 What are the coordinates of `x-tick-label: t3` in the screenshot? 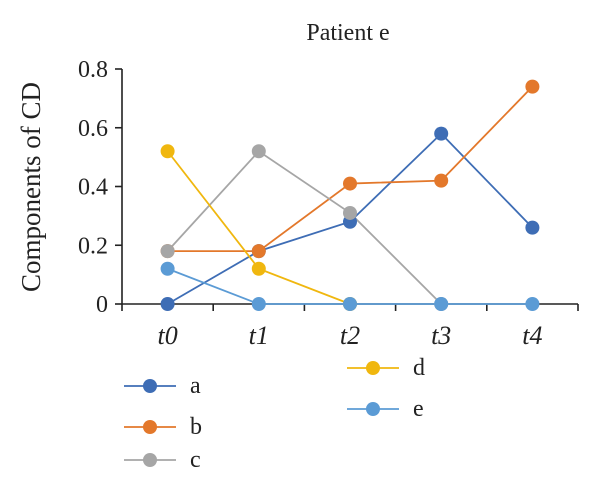 It's located at (441, 335).